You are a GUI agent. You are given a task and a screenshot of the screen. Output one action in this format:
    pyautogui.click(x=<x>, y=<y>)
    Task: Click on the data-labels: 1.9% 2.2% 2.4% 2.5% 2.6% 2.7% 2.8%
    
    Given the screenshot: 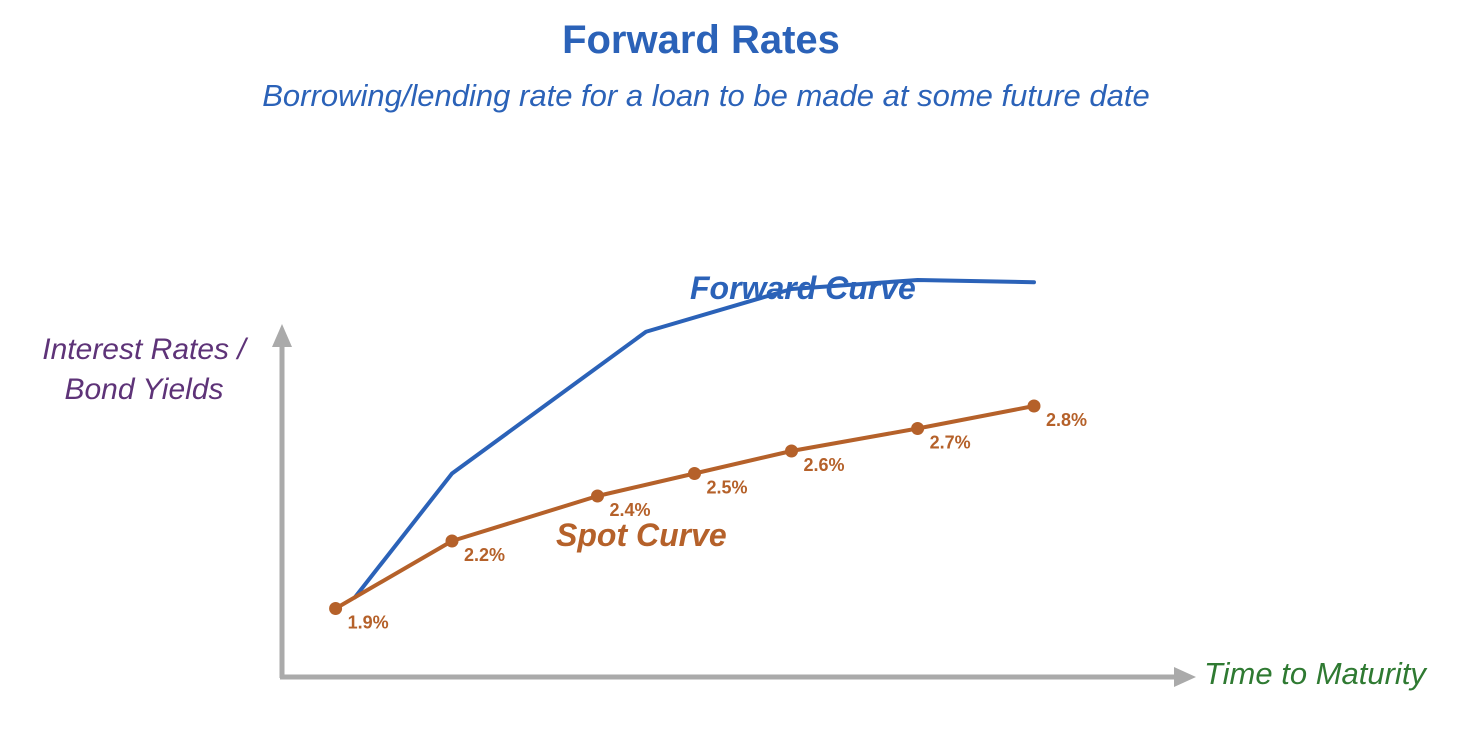 What is the action you would take?
    pyautogui.click(x=717, y=521)
    